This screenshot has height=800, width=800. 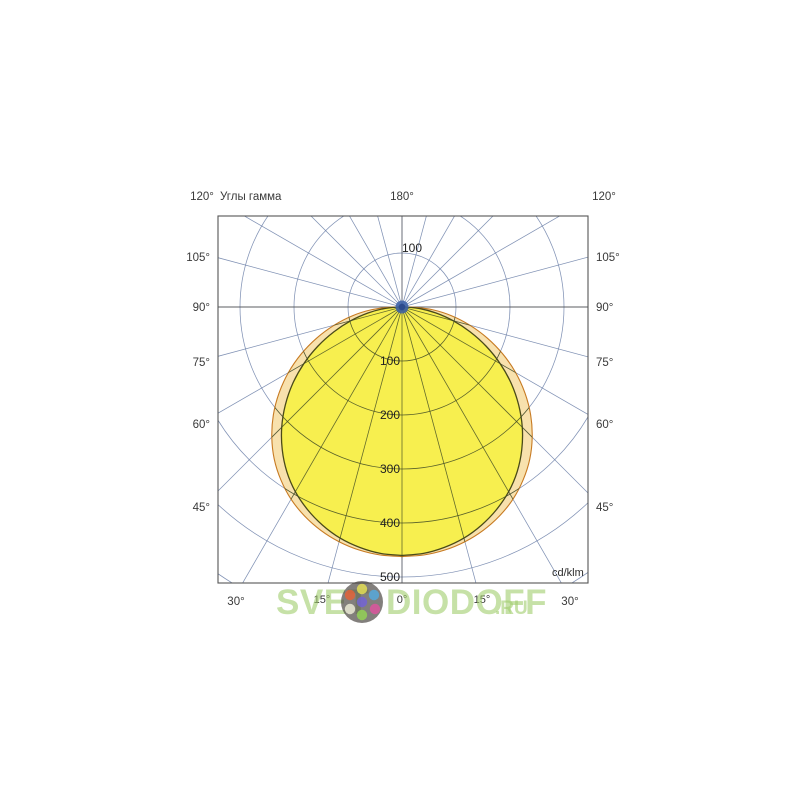 What do you see at coordinates (412, 248) in the screenshot?
I see `ring-label-upper-100: 100` at bounding box center [412, 248].